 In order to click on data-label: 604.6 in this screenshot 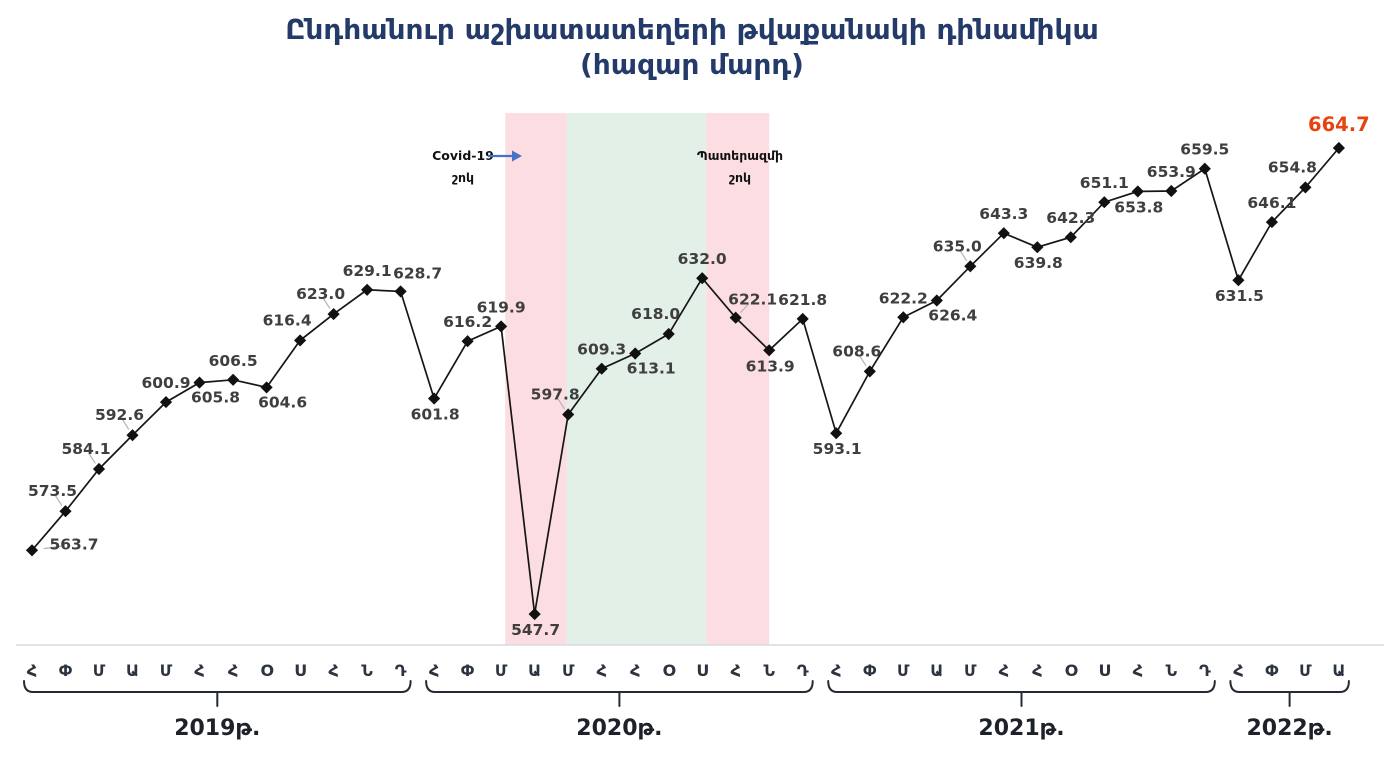, I will do `click(282, 402)`.